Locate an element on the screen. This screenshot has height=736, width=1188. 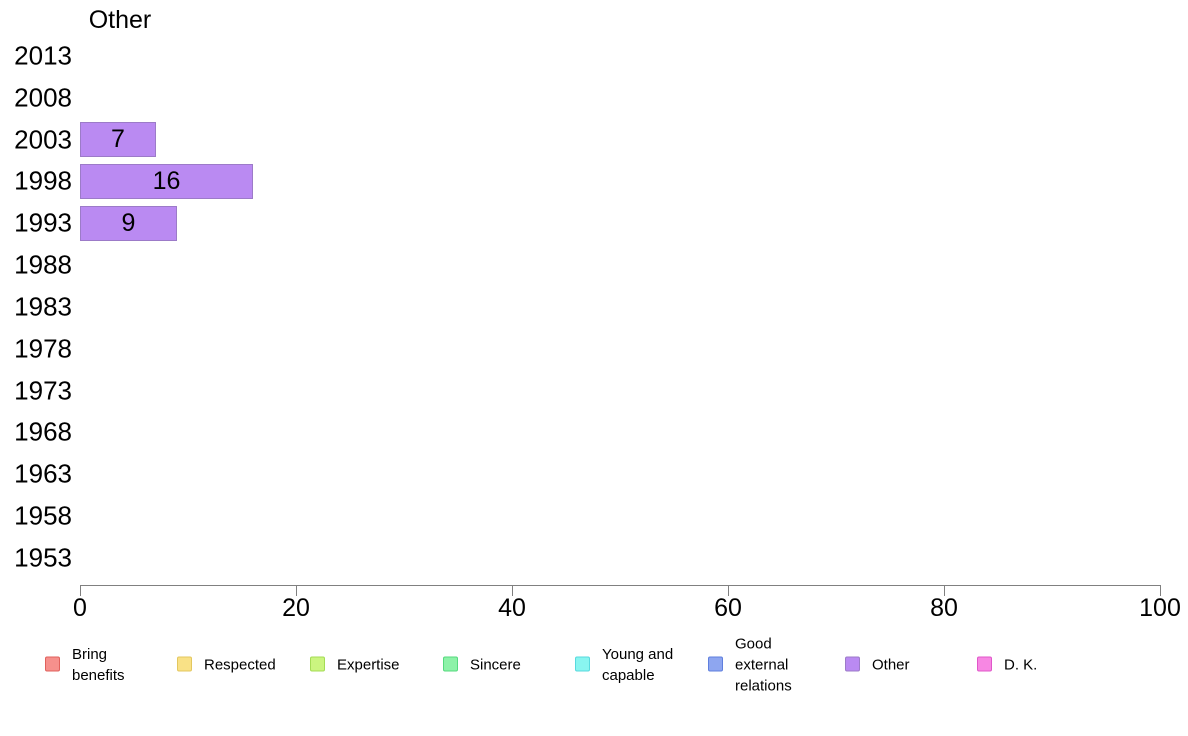
x-tick-label-100: 100 is located at coordinates (1160, 608).